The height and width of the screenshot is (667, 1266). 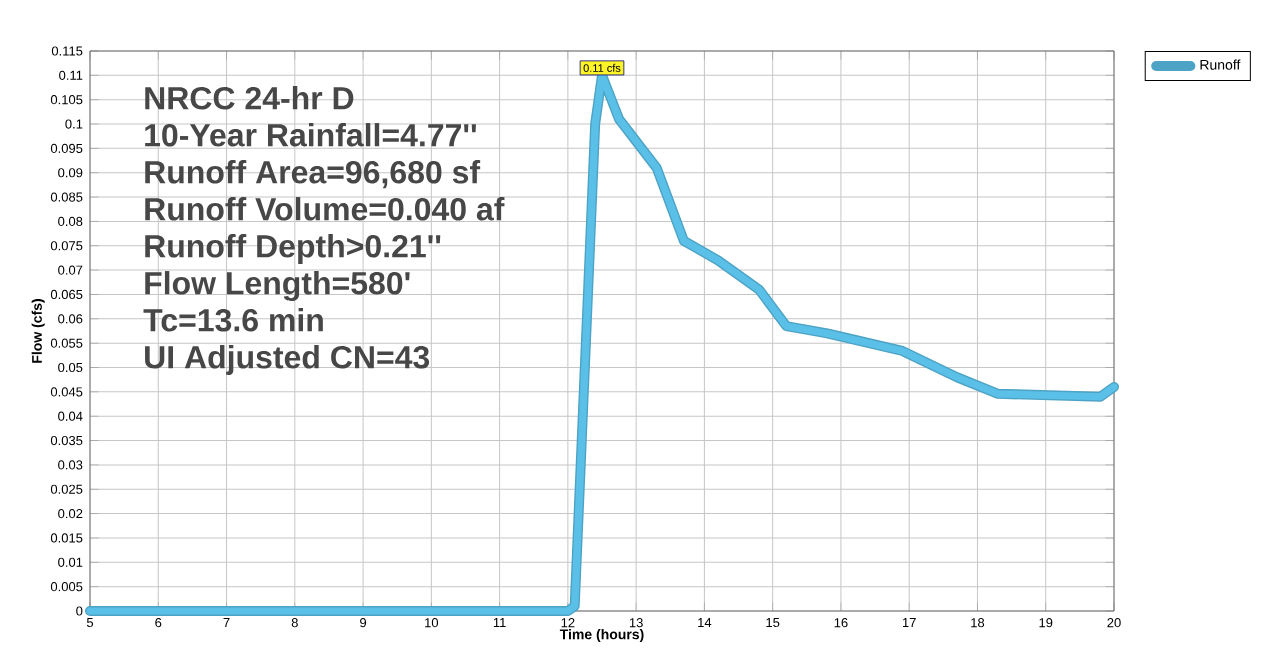 What do you see at coordinates (978, 623) in the screenshot?
I see `x-tick-label: 18` at bounding box center [978, 623].